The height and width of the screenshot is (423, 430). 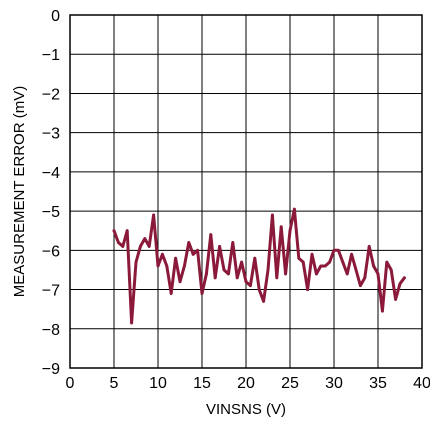 I want to click on y-tick-label: −4, so click(x=51, y=173).